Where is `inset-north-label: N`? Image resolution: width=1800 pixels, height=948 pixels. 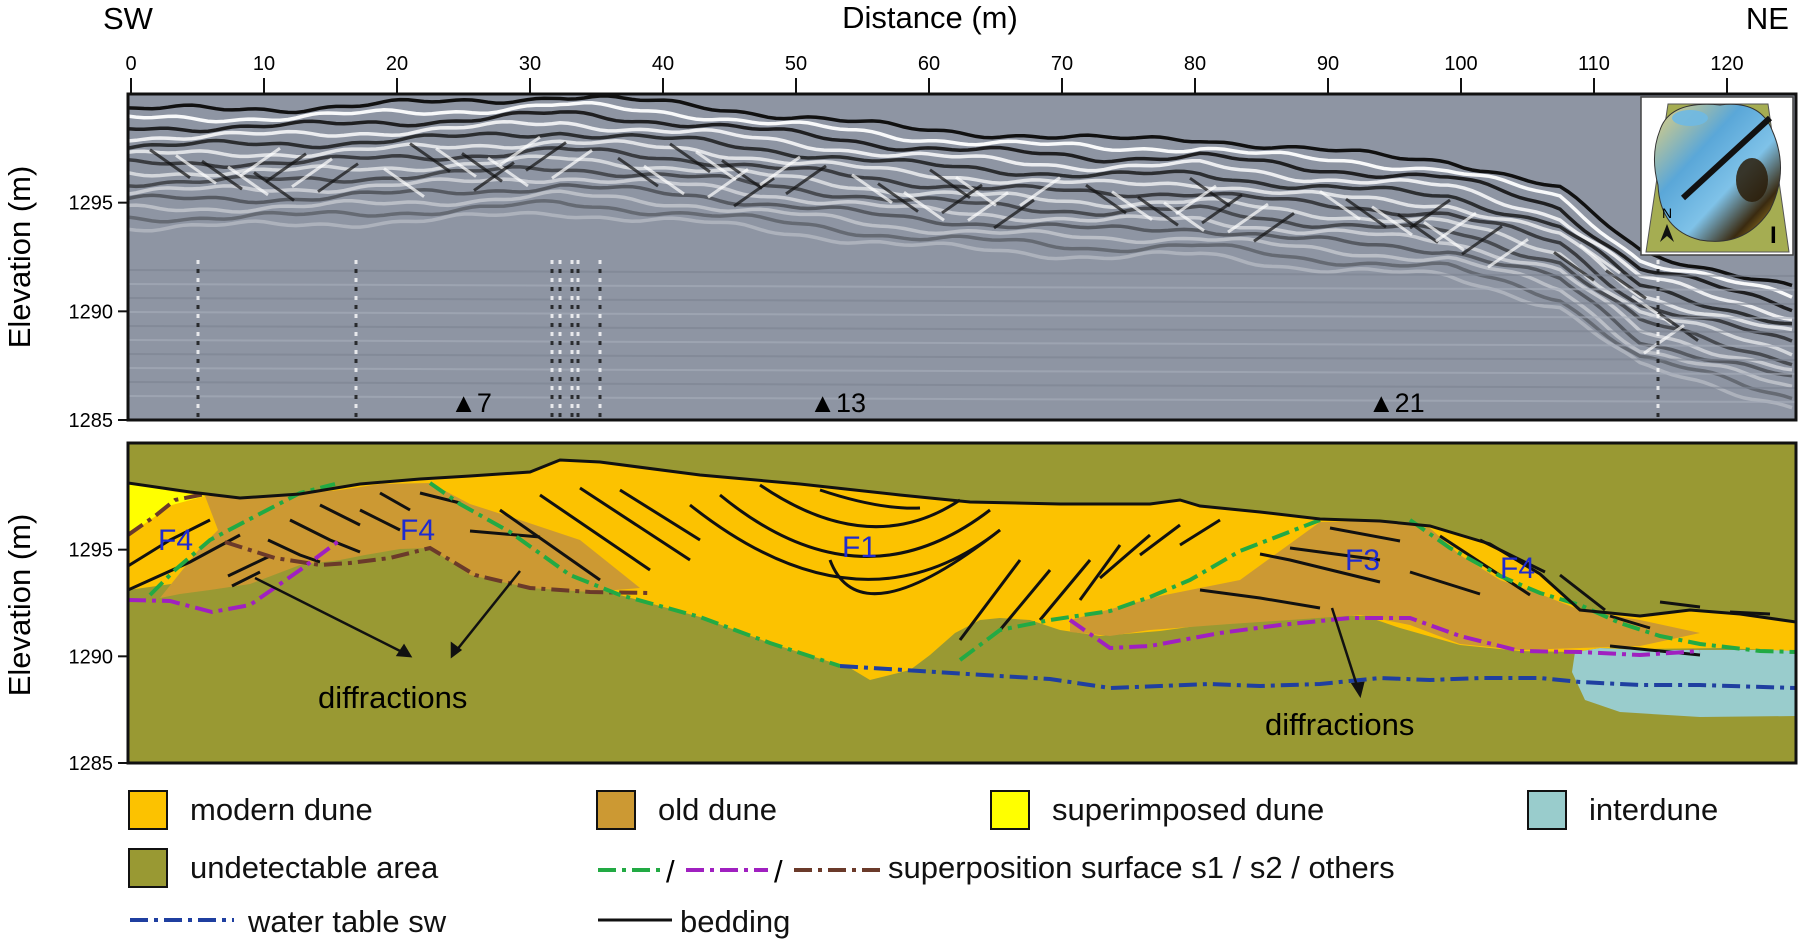 inset-north-label: N is located at coordinates (1667, 213).